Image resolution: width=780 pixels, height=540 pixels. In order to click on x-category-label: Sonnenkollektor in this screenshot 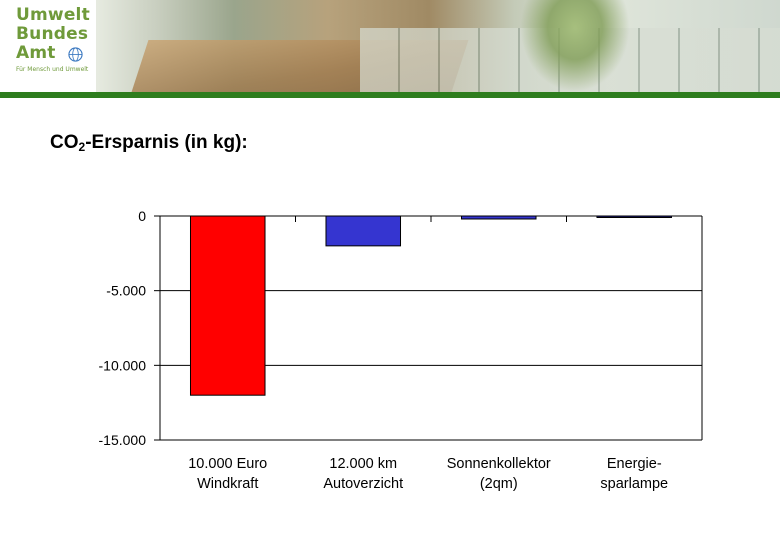, I will do `click(499, 464)`.